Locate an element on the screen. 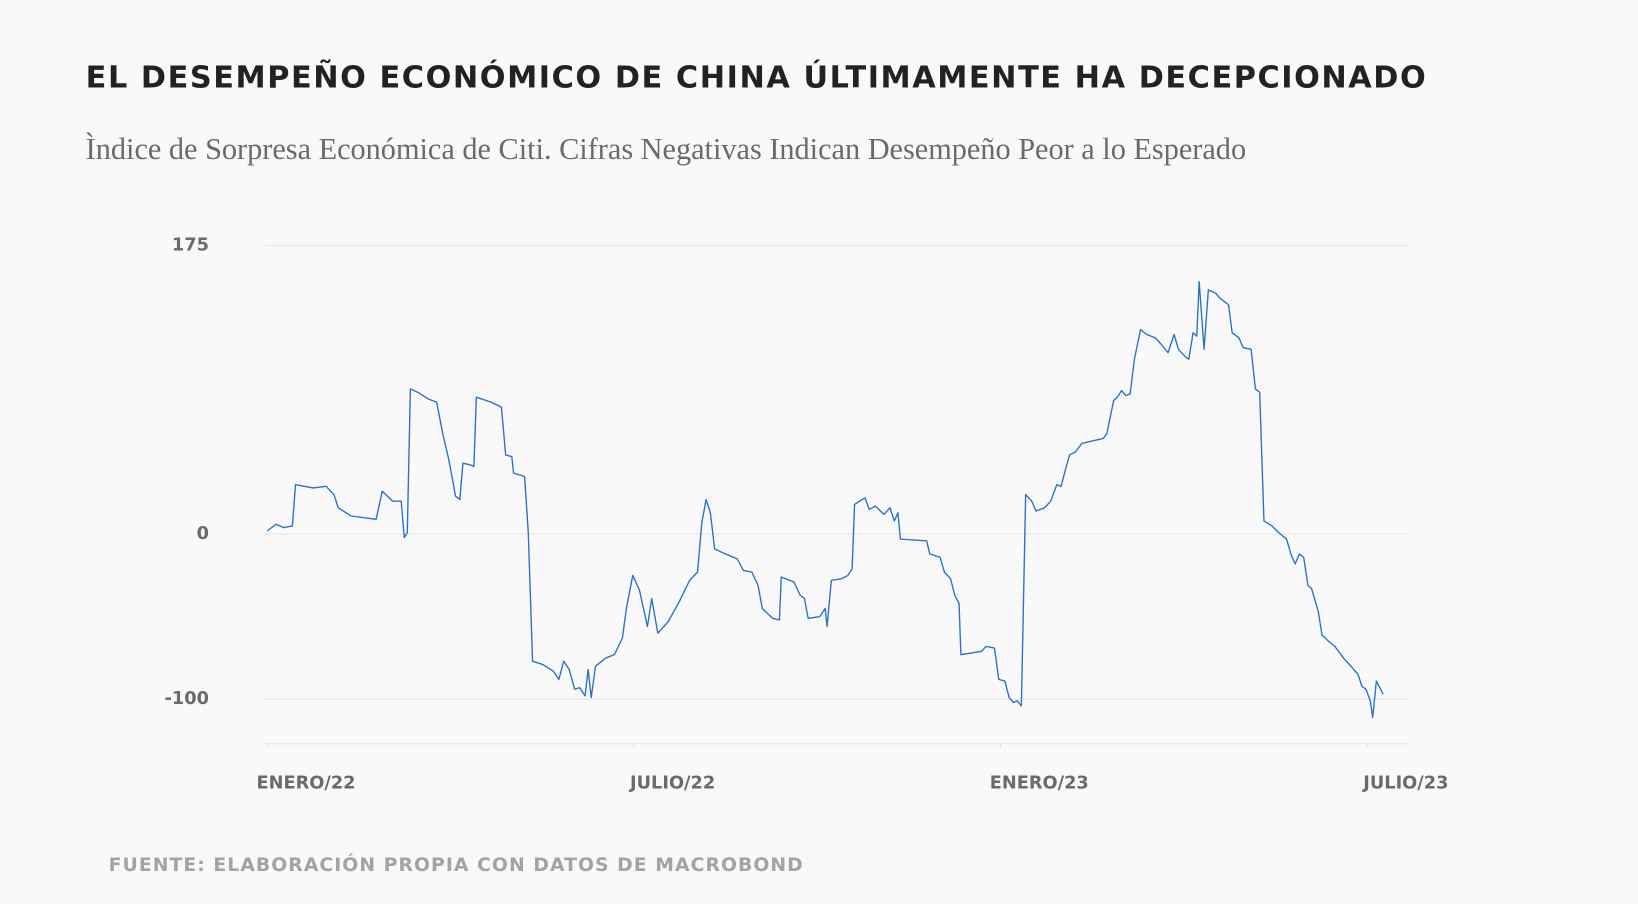 This screenshot has height=904, width=1638. x-tick-label: JULIO/22 is located at coordinates (672, 783).